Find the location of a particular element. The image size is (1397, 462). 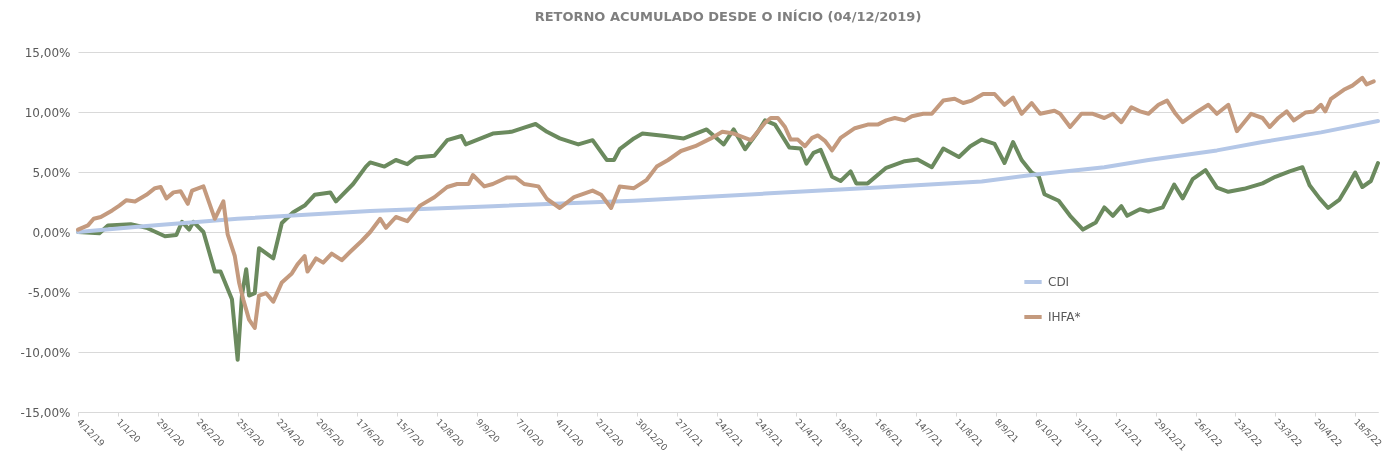

chart-title: RETORNO ACUMULADO DESDE O INÍCIO (04/12/2019) is located at coordinates (728, 16).